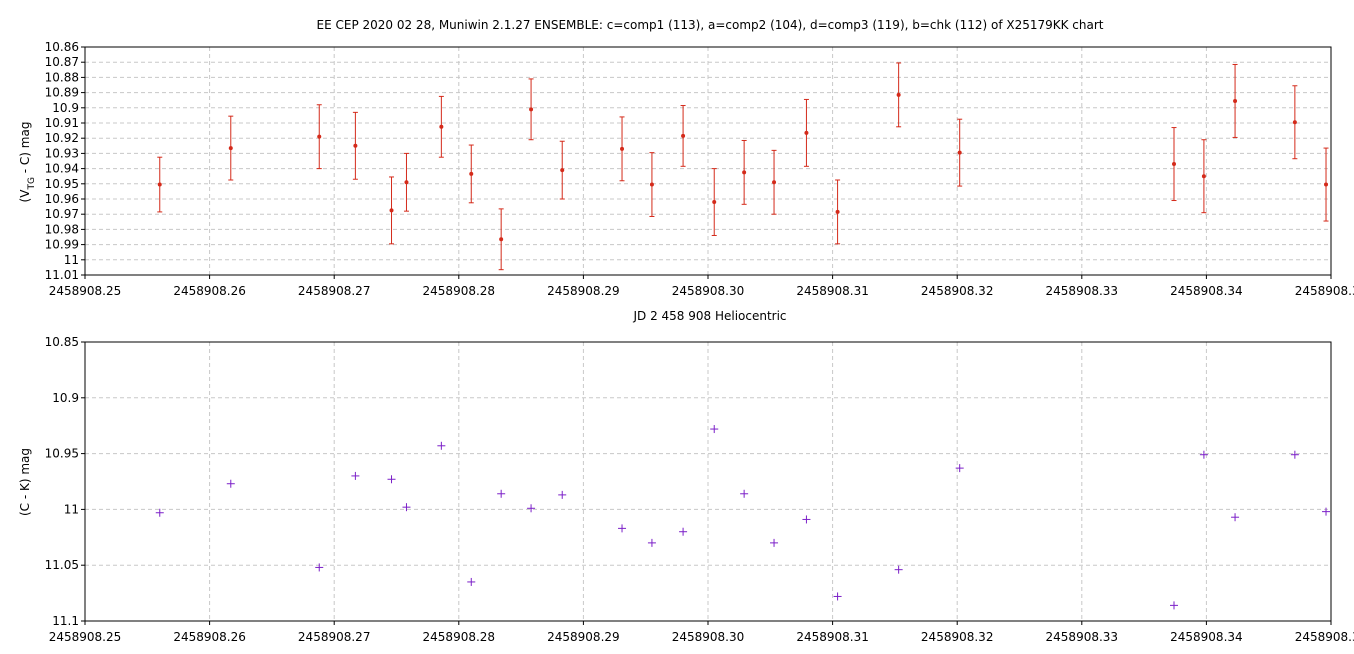 The image size is (1354, 654). What do you see at coordinates (62, 229) in the screenshot?
I see `top-y-tick-label: 10.98` at bounding box center [62, 229].